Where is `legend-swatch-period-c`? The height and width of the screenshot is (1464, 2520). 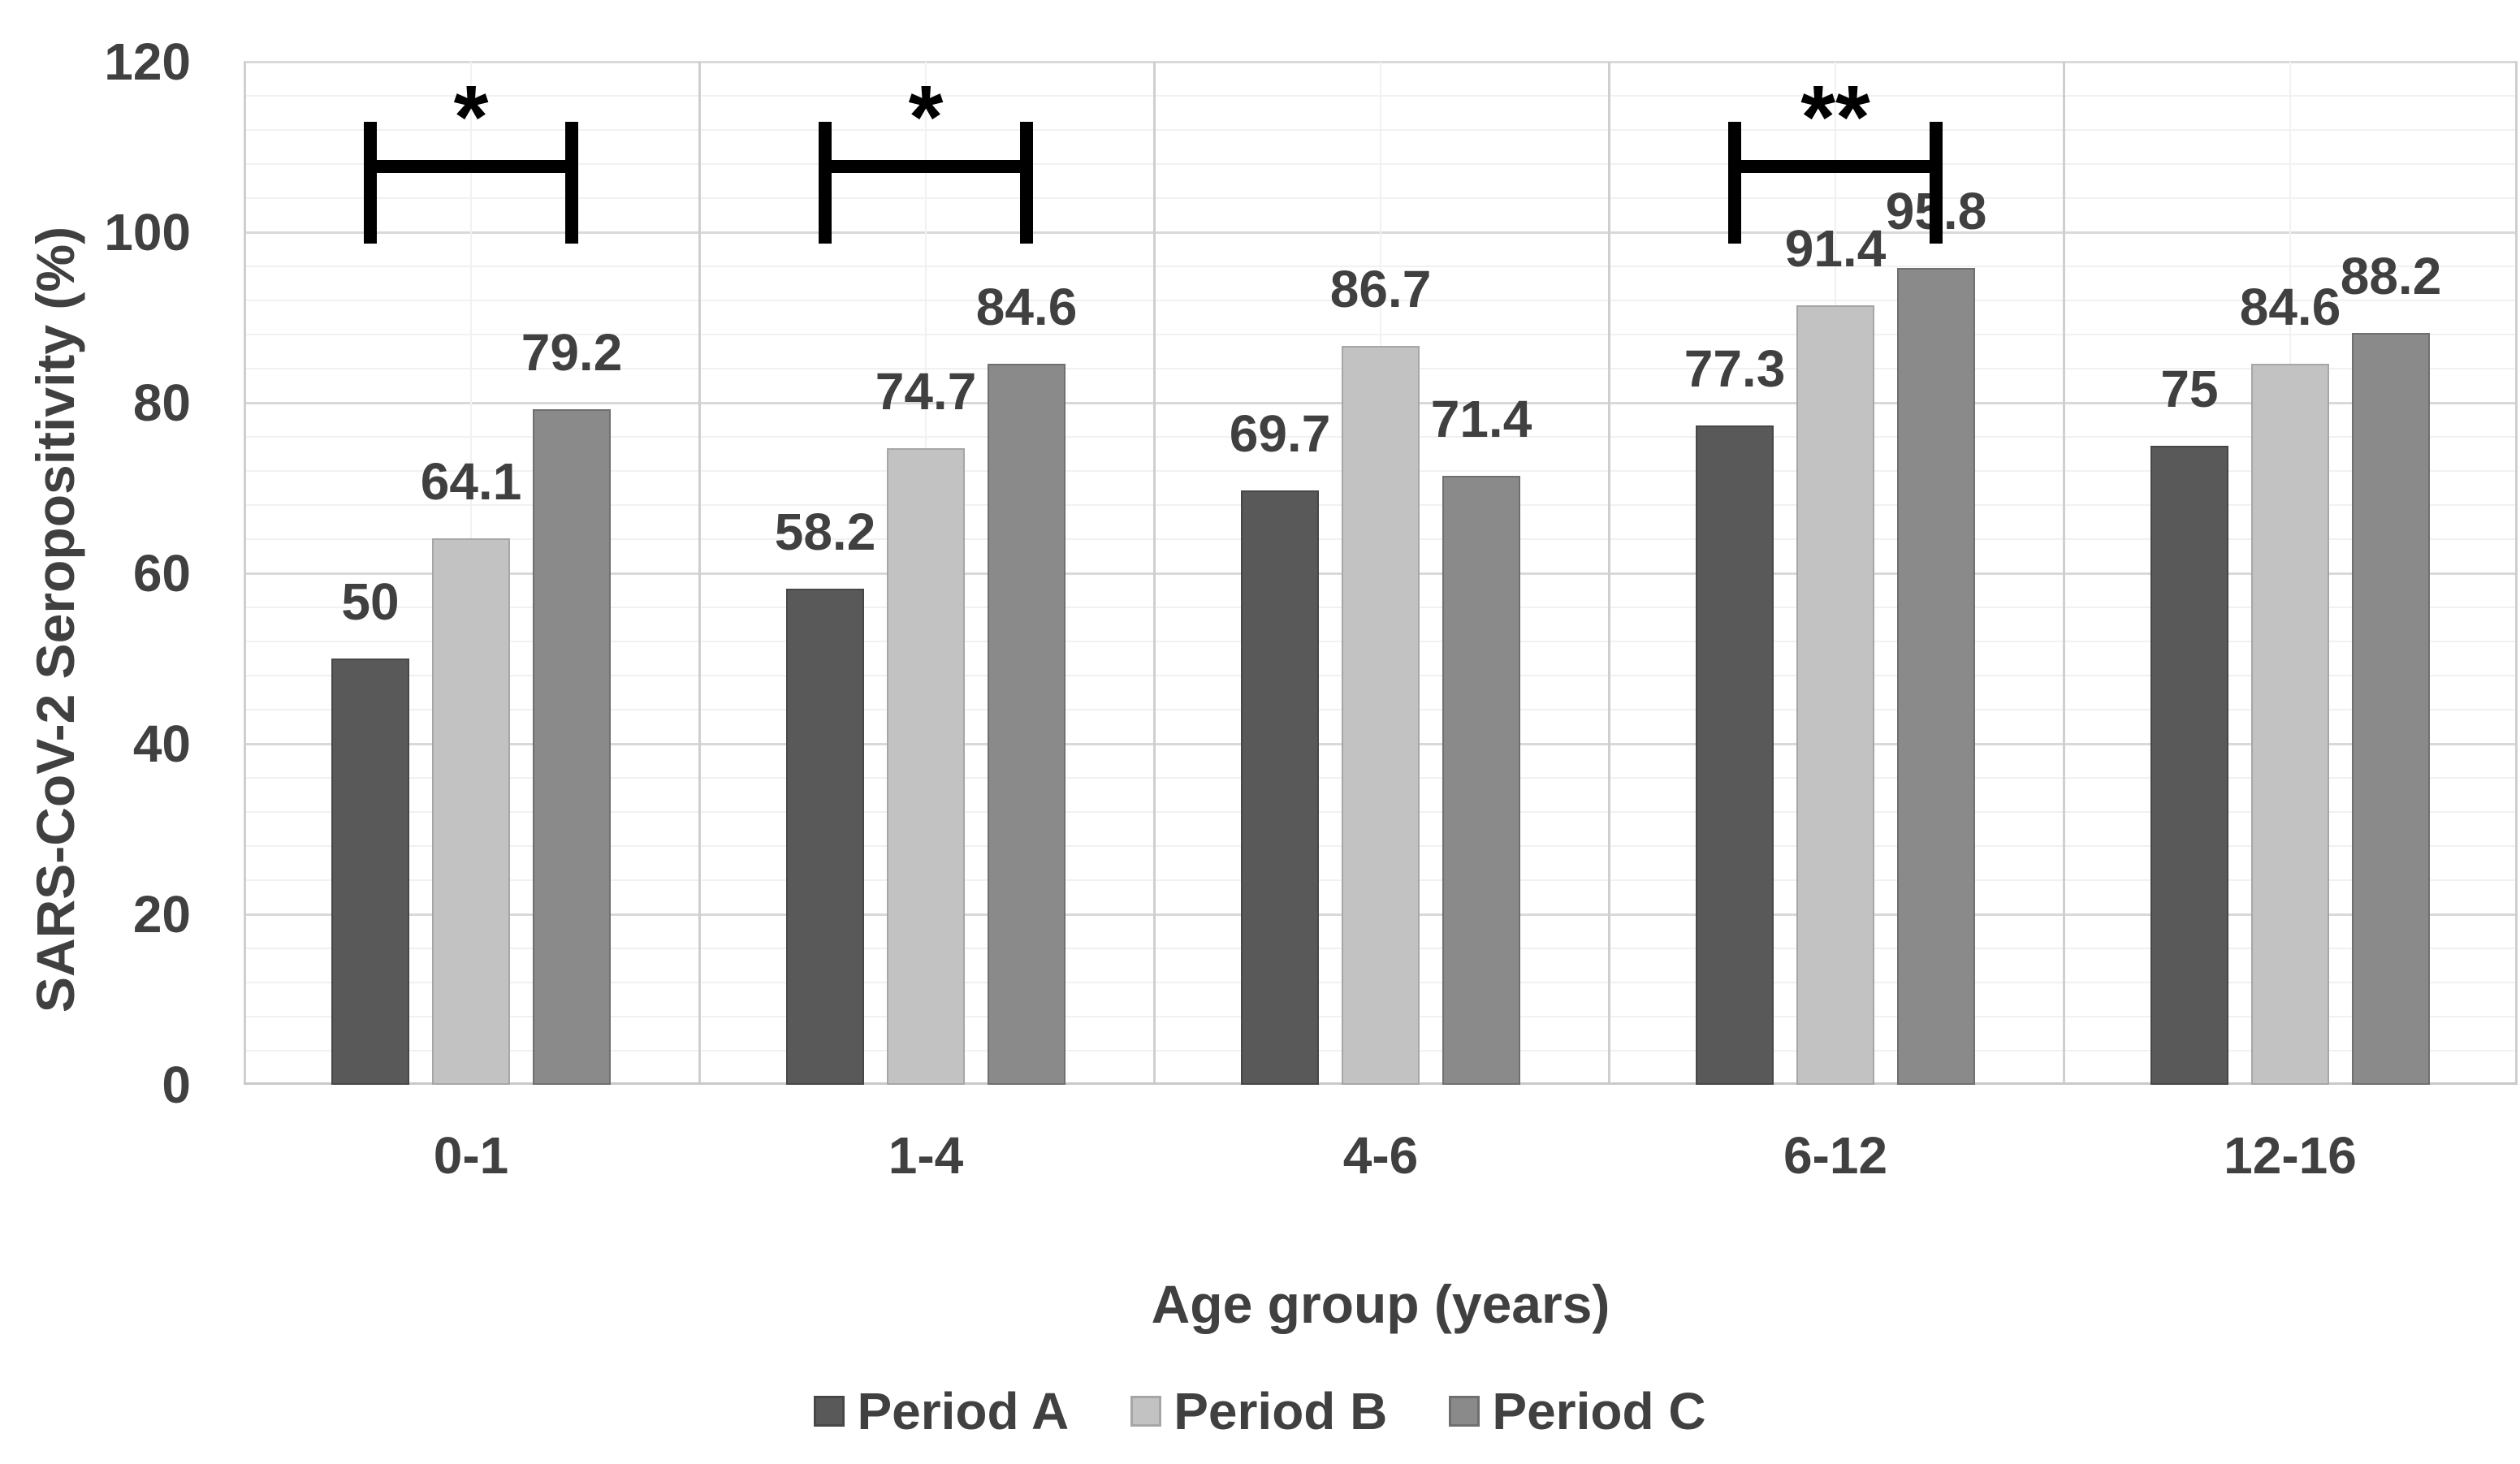
legend-swatch-period-c is located at coordinates (1464, 1411).